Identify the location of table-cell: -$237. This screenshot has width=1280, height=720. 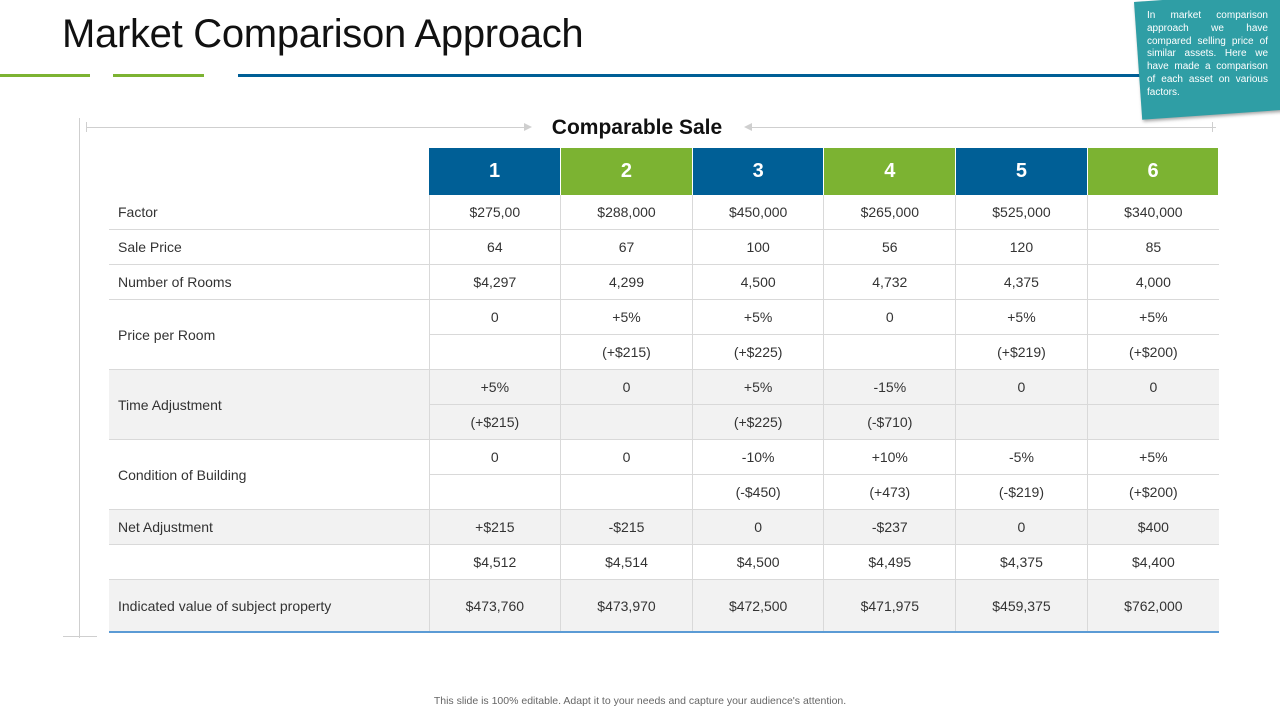
(890, 527).